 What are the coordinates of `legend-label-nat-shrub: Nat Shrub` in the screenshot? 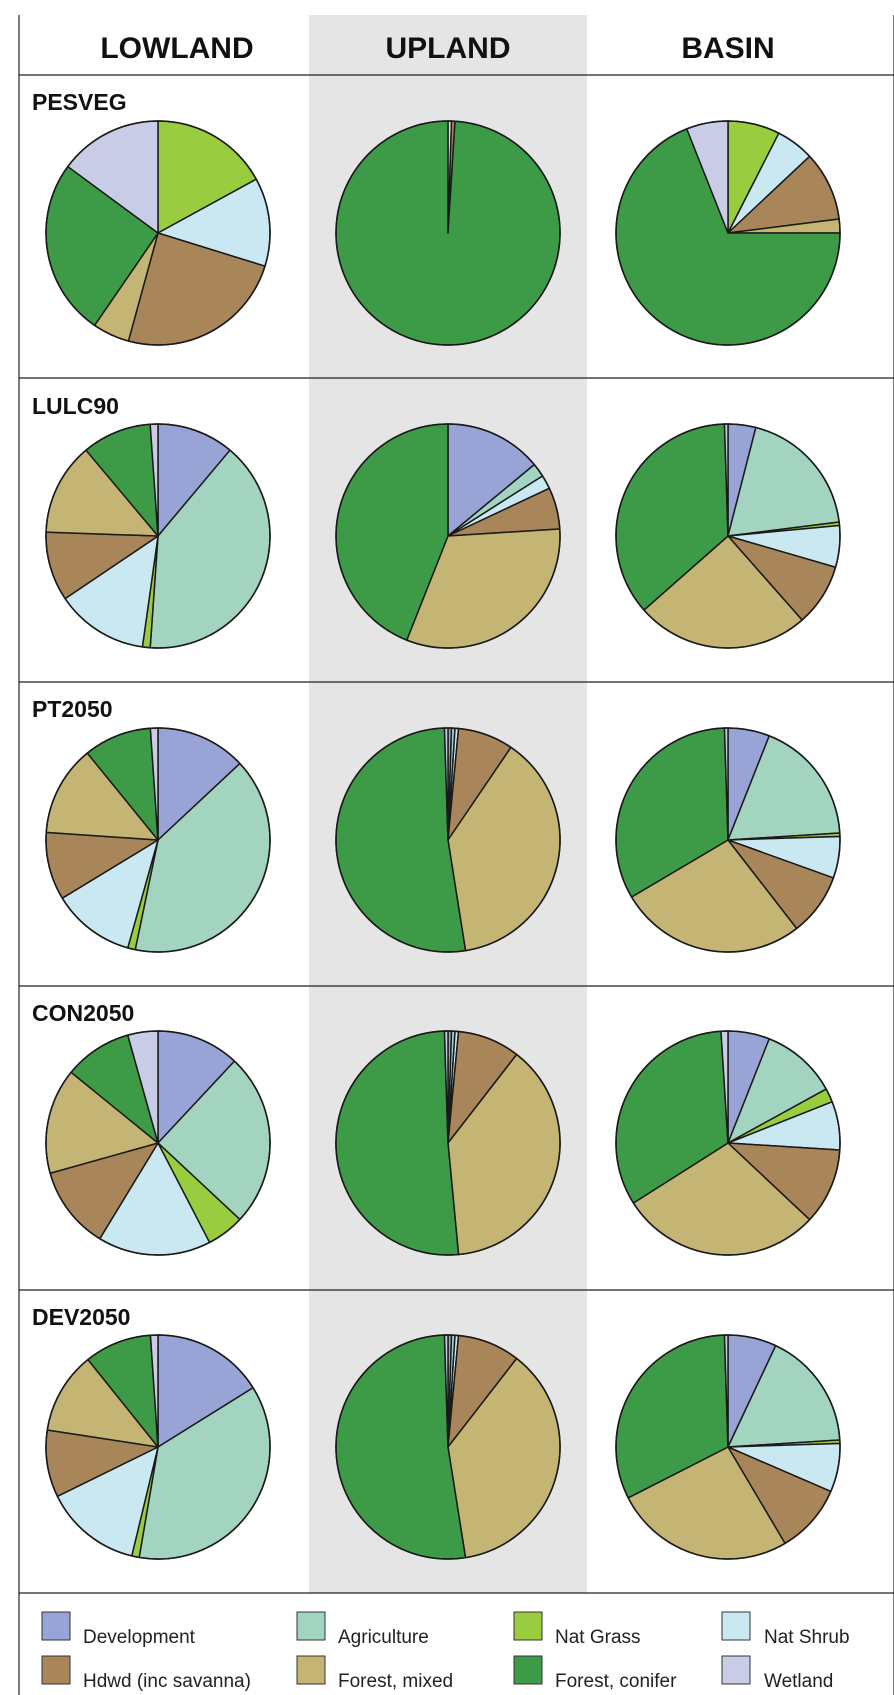 It's located at (807, 1637).